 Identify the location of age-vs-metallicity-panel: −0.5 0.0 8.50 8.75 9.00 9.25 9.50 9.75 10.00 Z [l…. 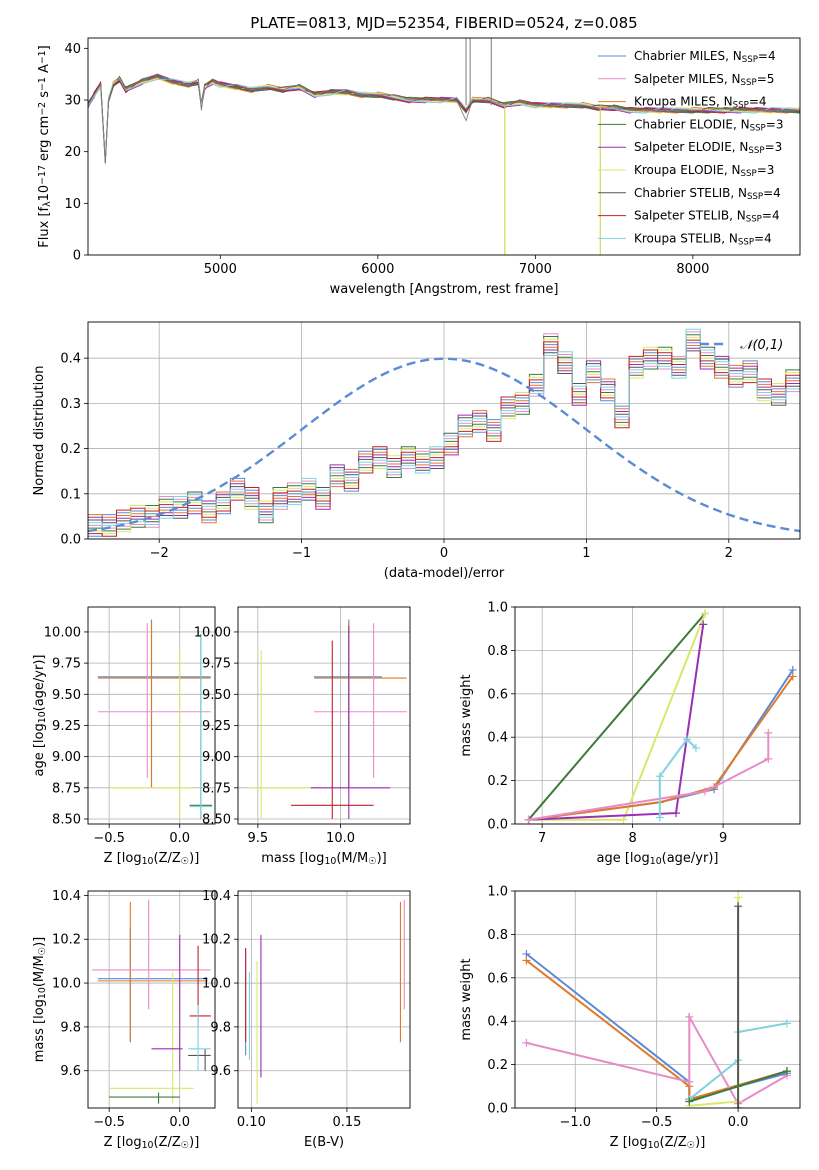
(124, 736).